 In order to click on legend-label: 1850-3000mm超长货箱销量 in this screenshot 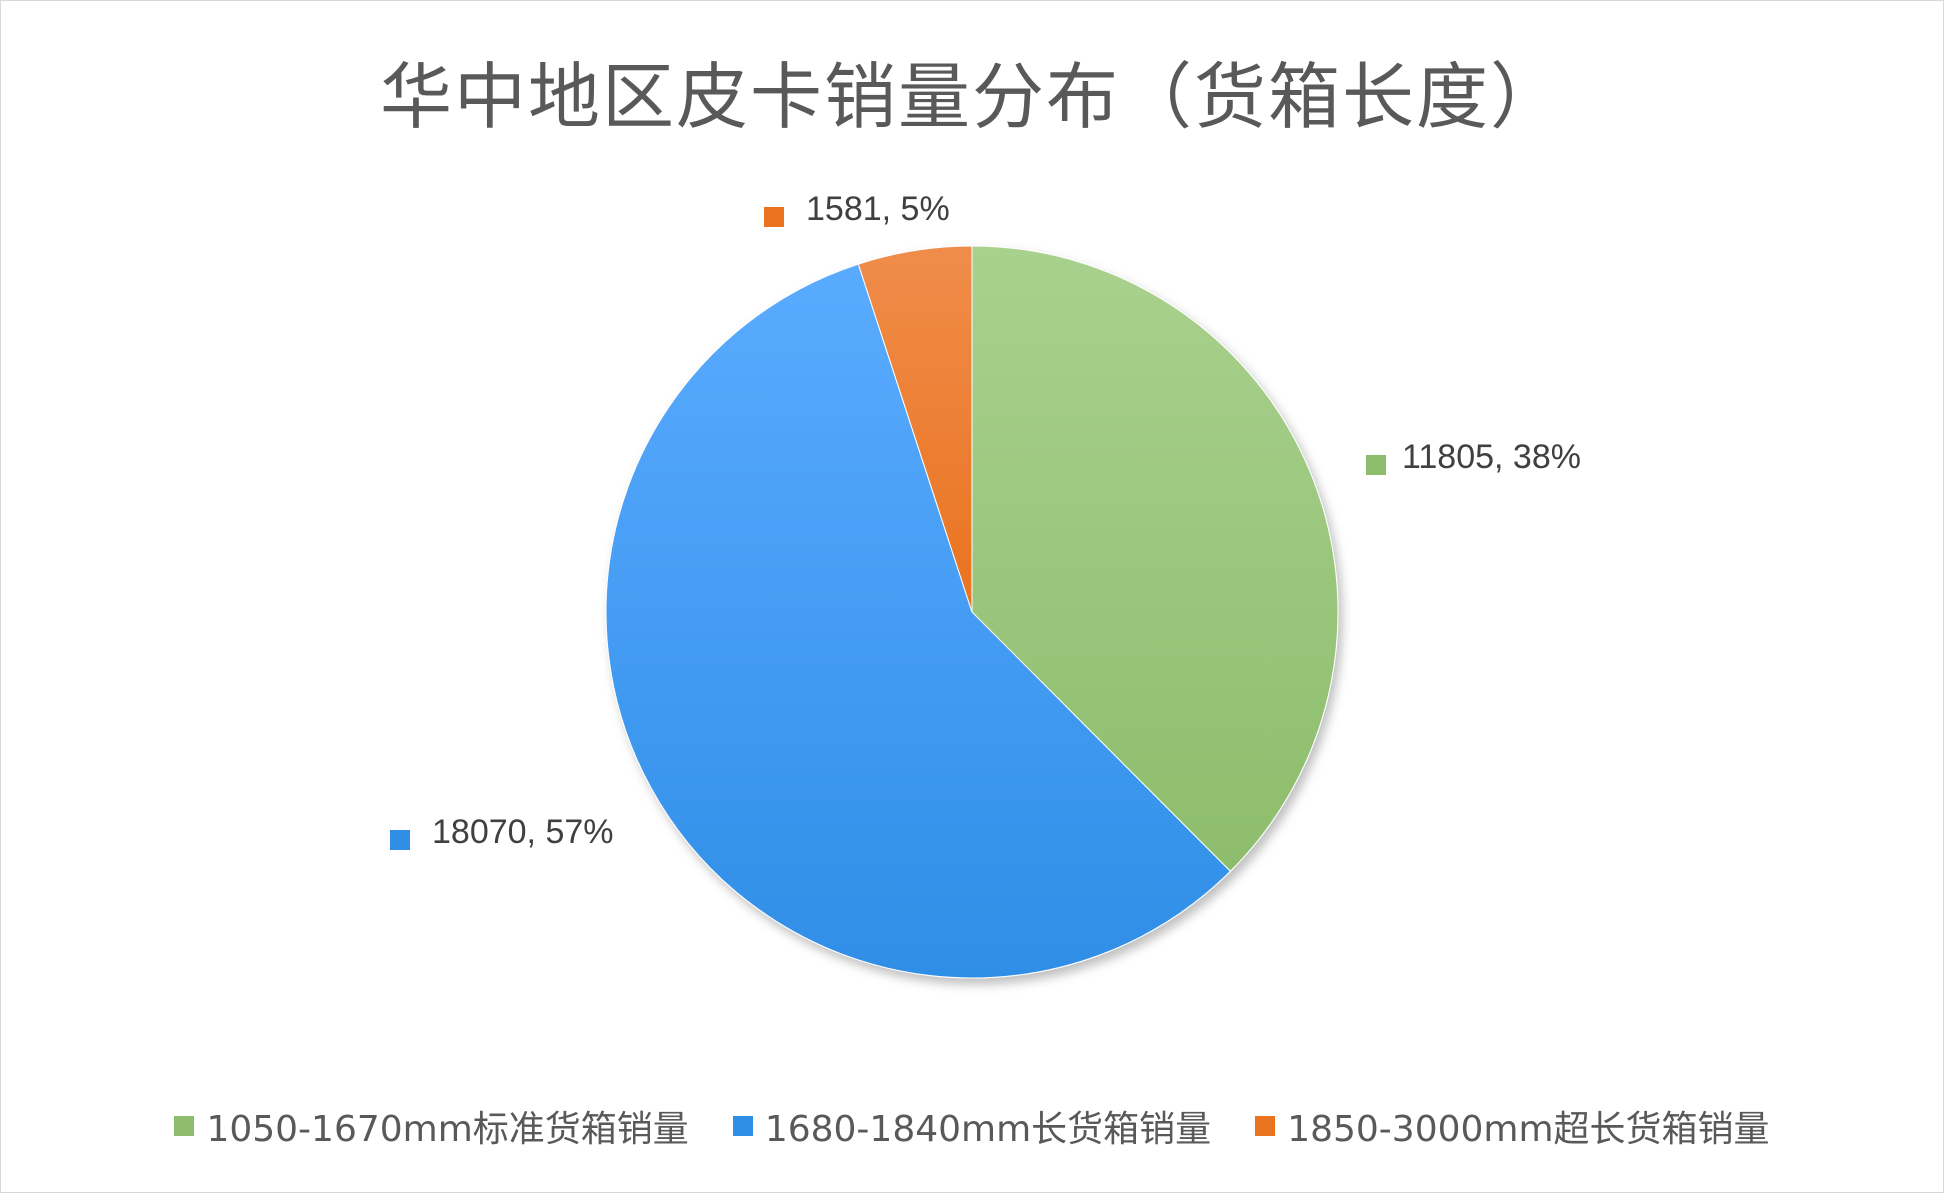, I will do `click(1528, 1129)`.